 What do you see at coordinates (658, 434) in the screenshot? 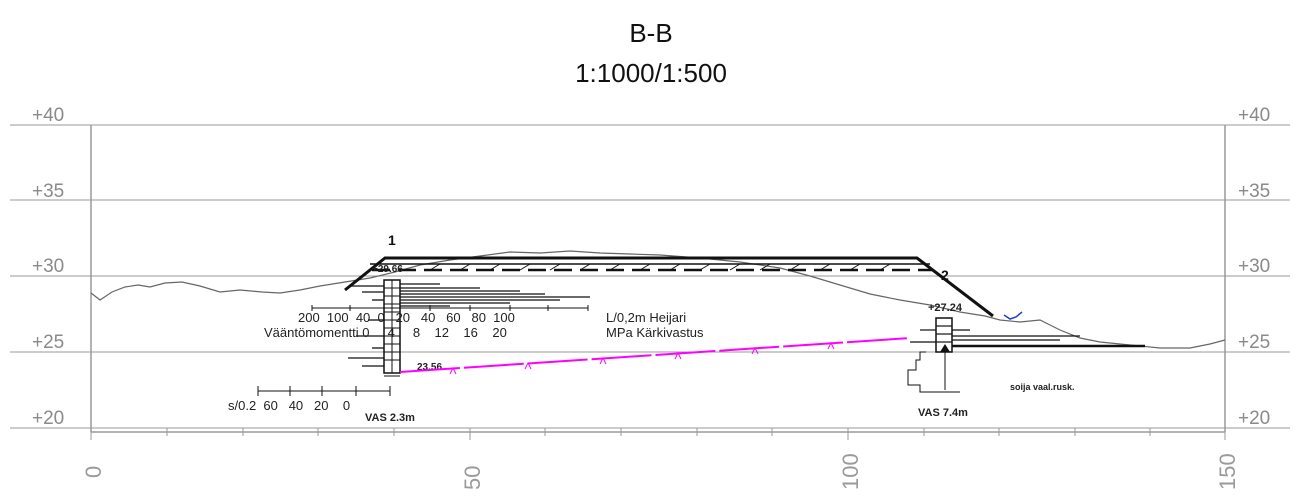
I see `station-ticks` at bounding box center [658, 434].